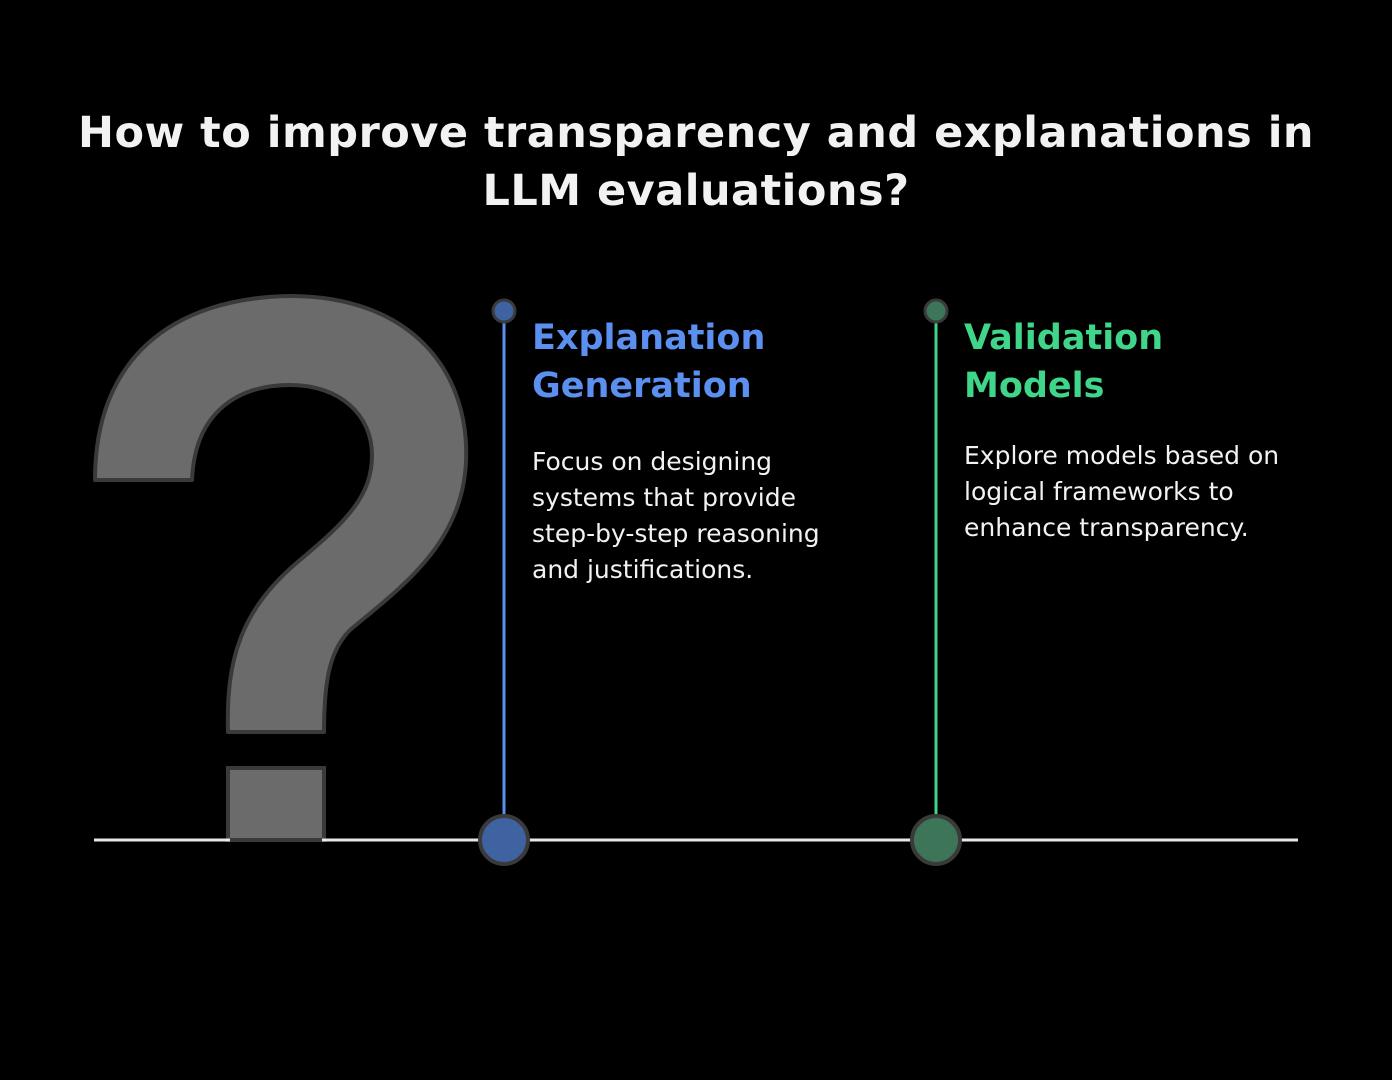 The width and height of the screenshot is (1392, 1080). I want to click on marker-validation-models, so click(936, 582).